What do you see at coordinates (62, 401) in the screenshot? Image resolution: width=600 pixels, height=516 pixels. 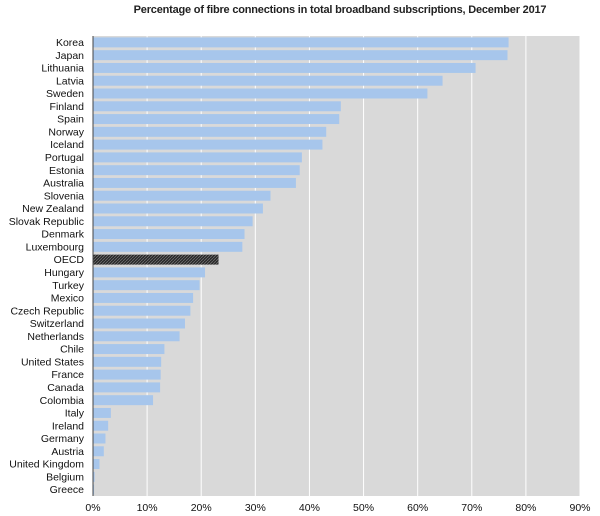 I see `category-label: Colombia` at bounding box center [62, 401].